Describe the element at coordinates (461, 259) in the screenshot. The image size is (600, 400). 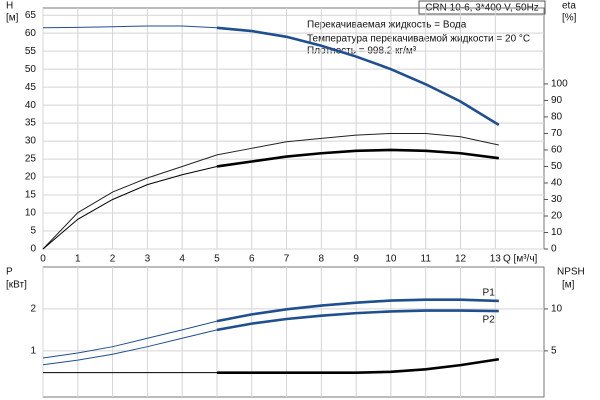
I see `x-tick-label: 12` at that location.